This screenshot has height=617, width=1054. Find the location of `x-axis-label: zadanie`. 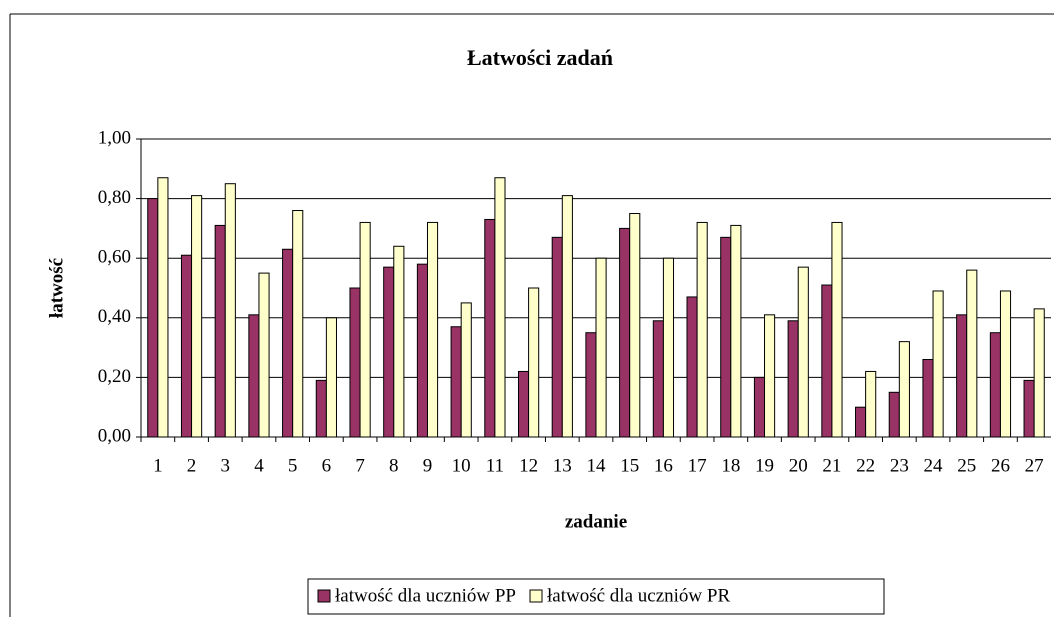

x-axis-label: zadanie is located at coordinates (596, 521).